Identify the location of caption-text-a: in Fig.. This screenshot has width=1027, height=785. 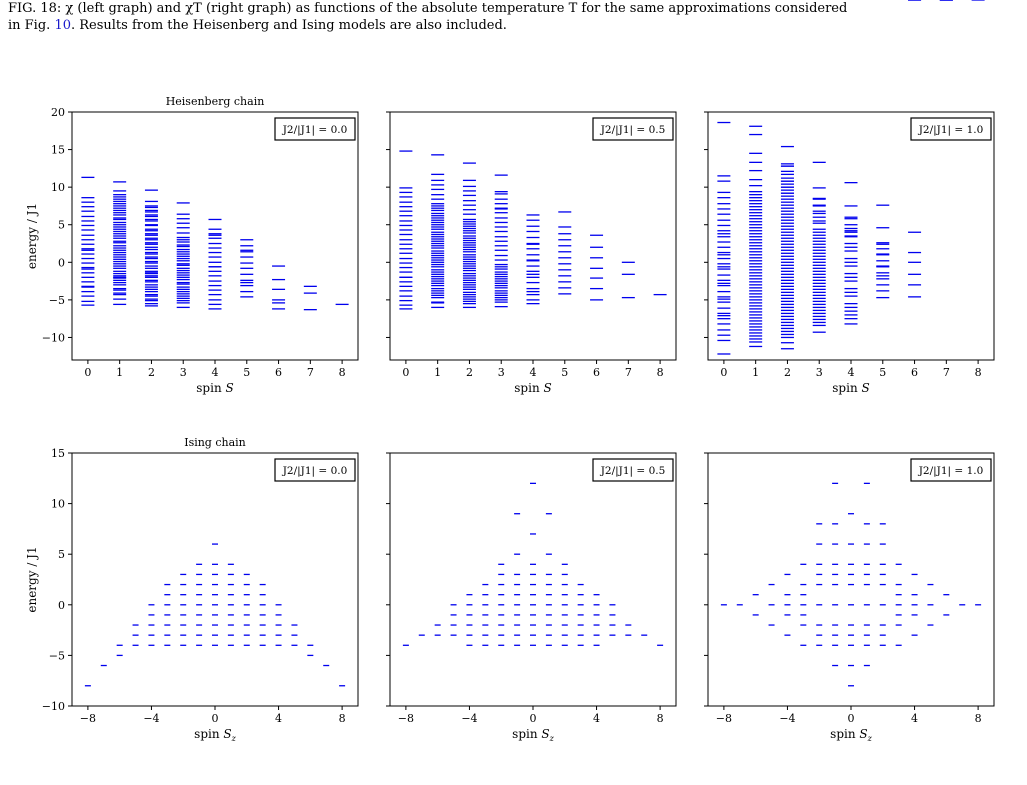
(31, 25).